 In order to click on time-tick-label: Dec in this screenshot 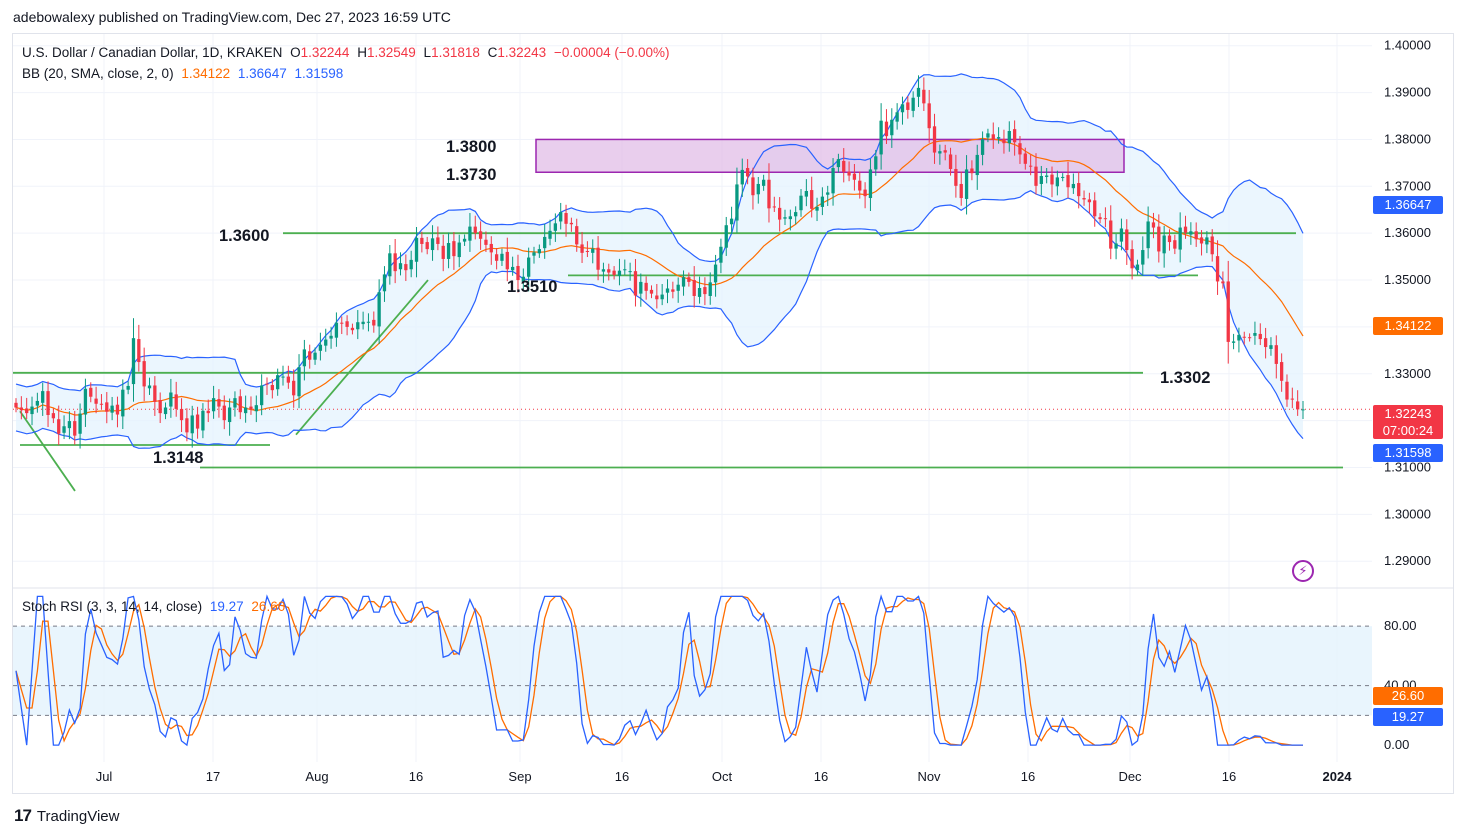, I will do `click(1130, 776)`.